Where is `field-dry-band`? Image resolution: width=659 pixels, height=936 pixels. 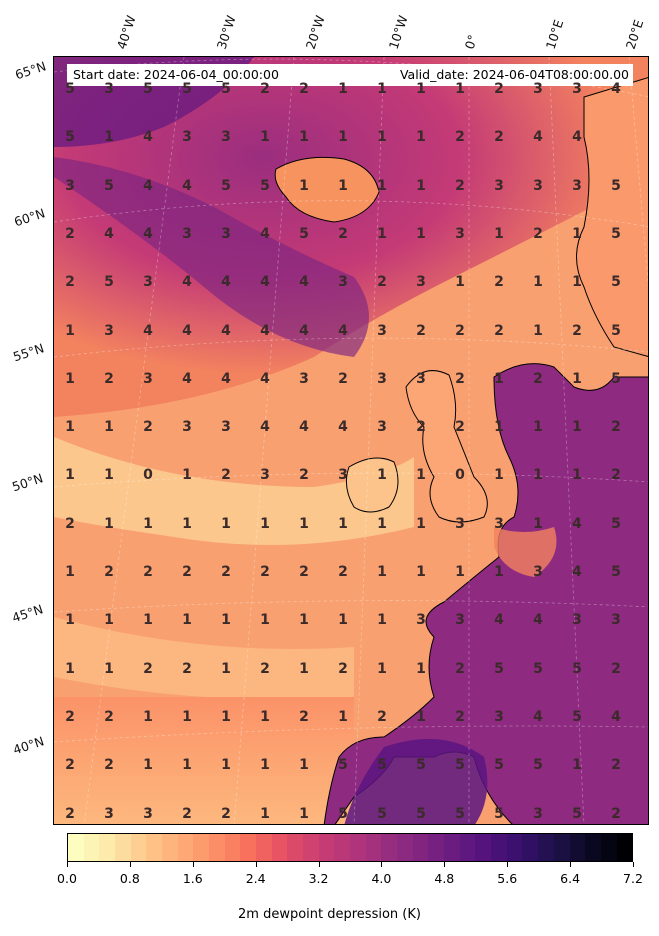
field-dry-band is located at coordinates (234, 491).